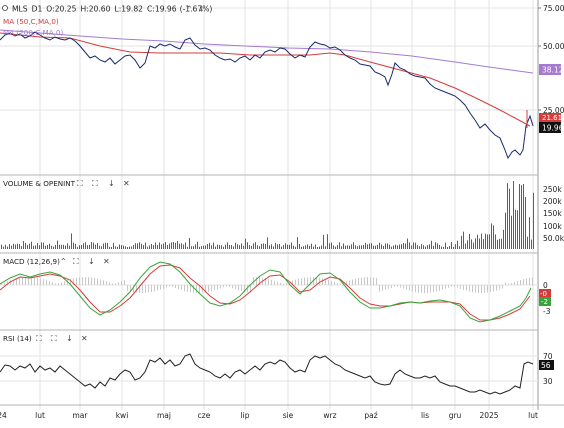  What do you see at coordinates (63, 261) in the screenshot?
I see `expand-icon: ⌃` at bounding box center [63, 261].